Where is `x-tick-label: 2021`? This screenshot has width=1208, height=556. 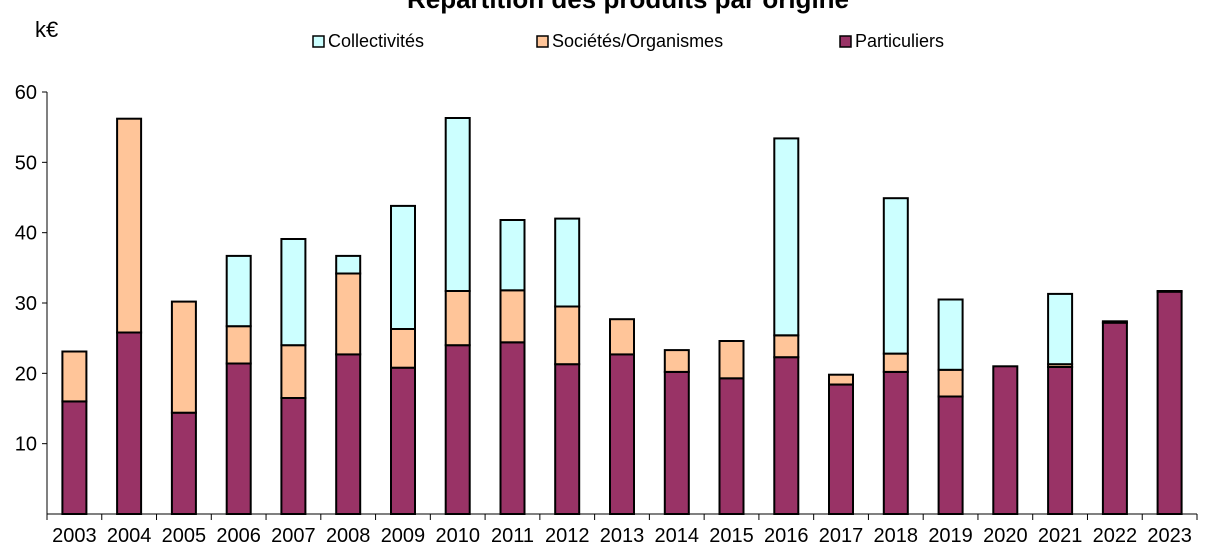 x-tick-label: 2021 is located at coordinates (1060, 536).